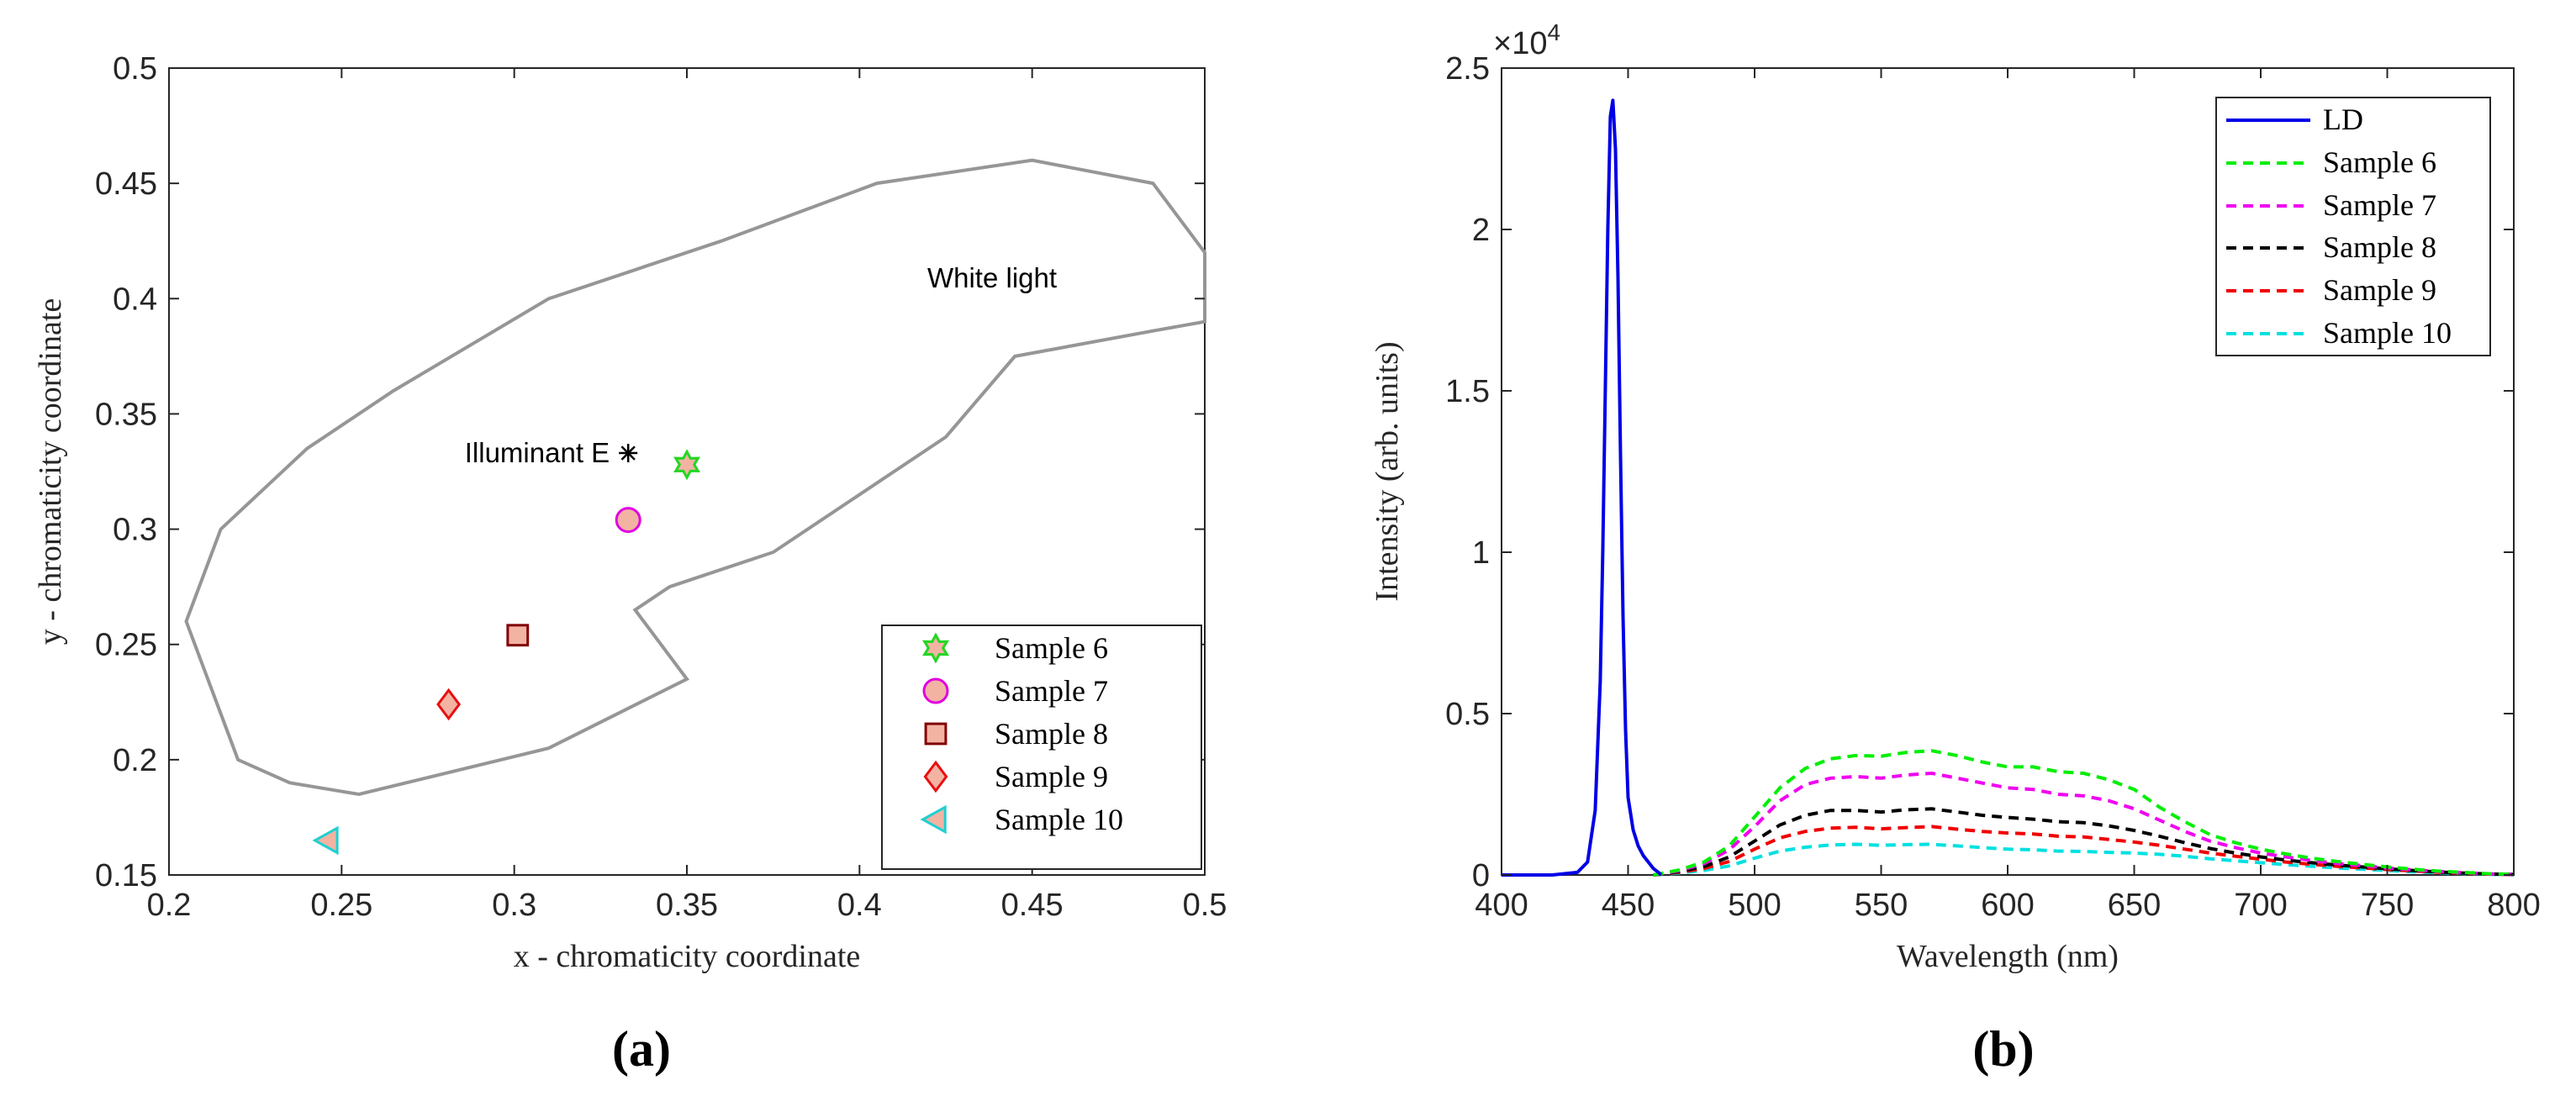 The width and height of the screenshot is (2576, 1112). What do you see at coordinates (135, 69) in the screenshot?
I see `y-tick-label-a: 0.5` at bounding box center [135, 69].